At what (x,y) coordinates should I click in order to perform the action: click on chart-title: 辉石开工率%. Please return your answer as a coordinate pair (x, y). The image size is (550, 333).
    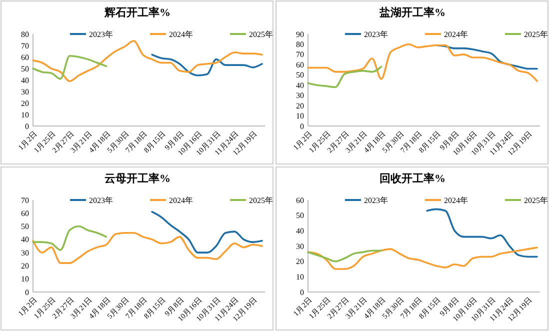
    Looking at the image, I should click on (137, 12).